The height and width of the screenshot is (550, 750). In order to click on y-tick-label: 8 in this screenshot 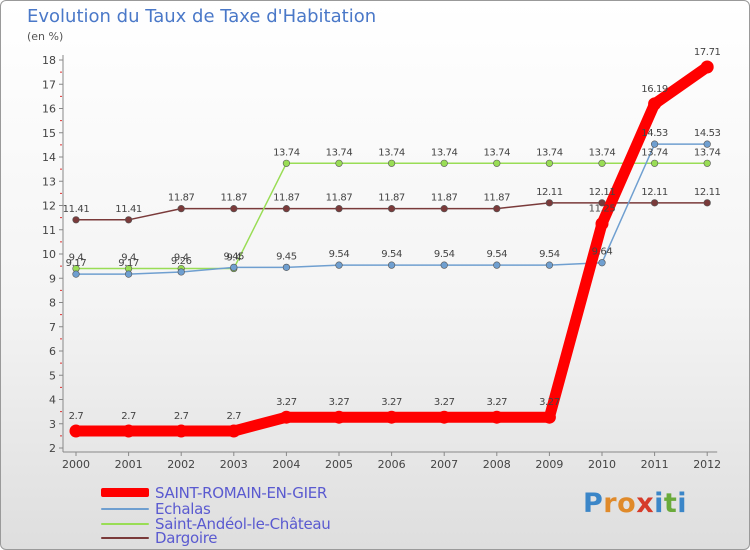, I will do `click(52, 303)`.